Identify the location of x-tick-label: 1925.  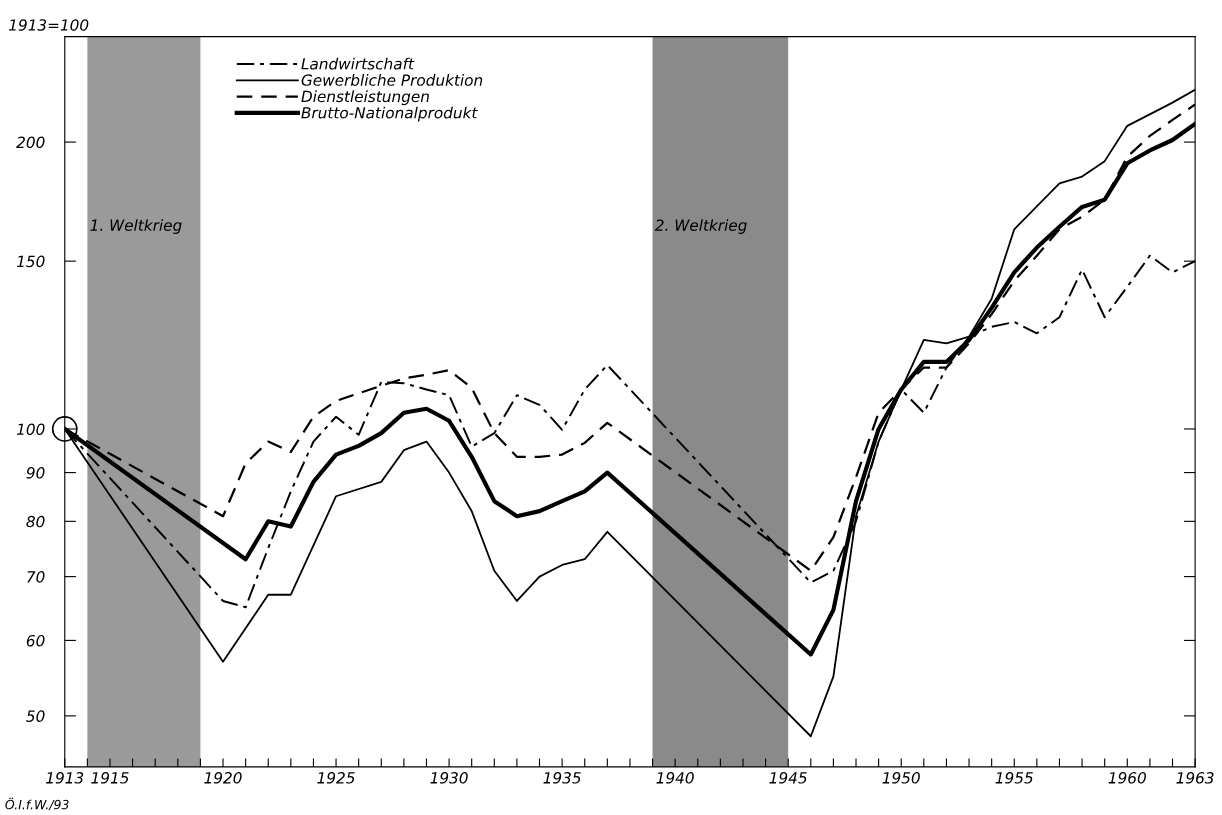
(336, 778).